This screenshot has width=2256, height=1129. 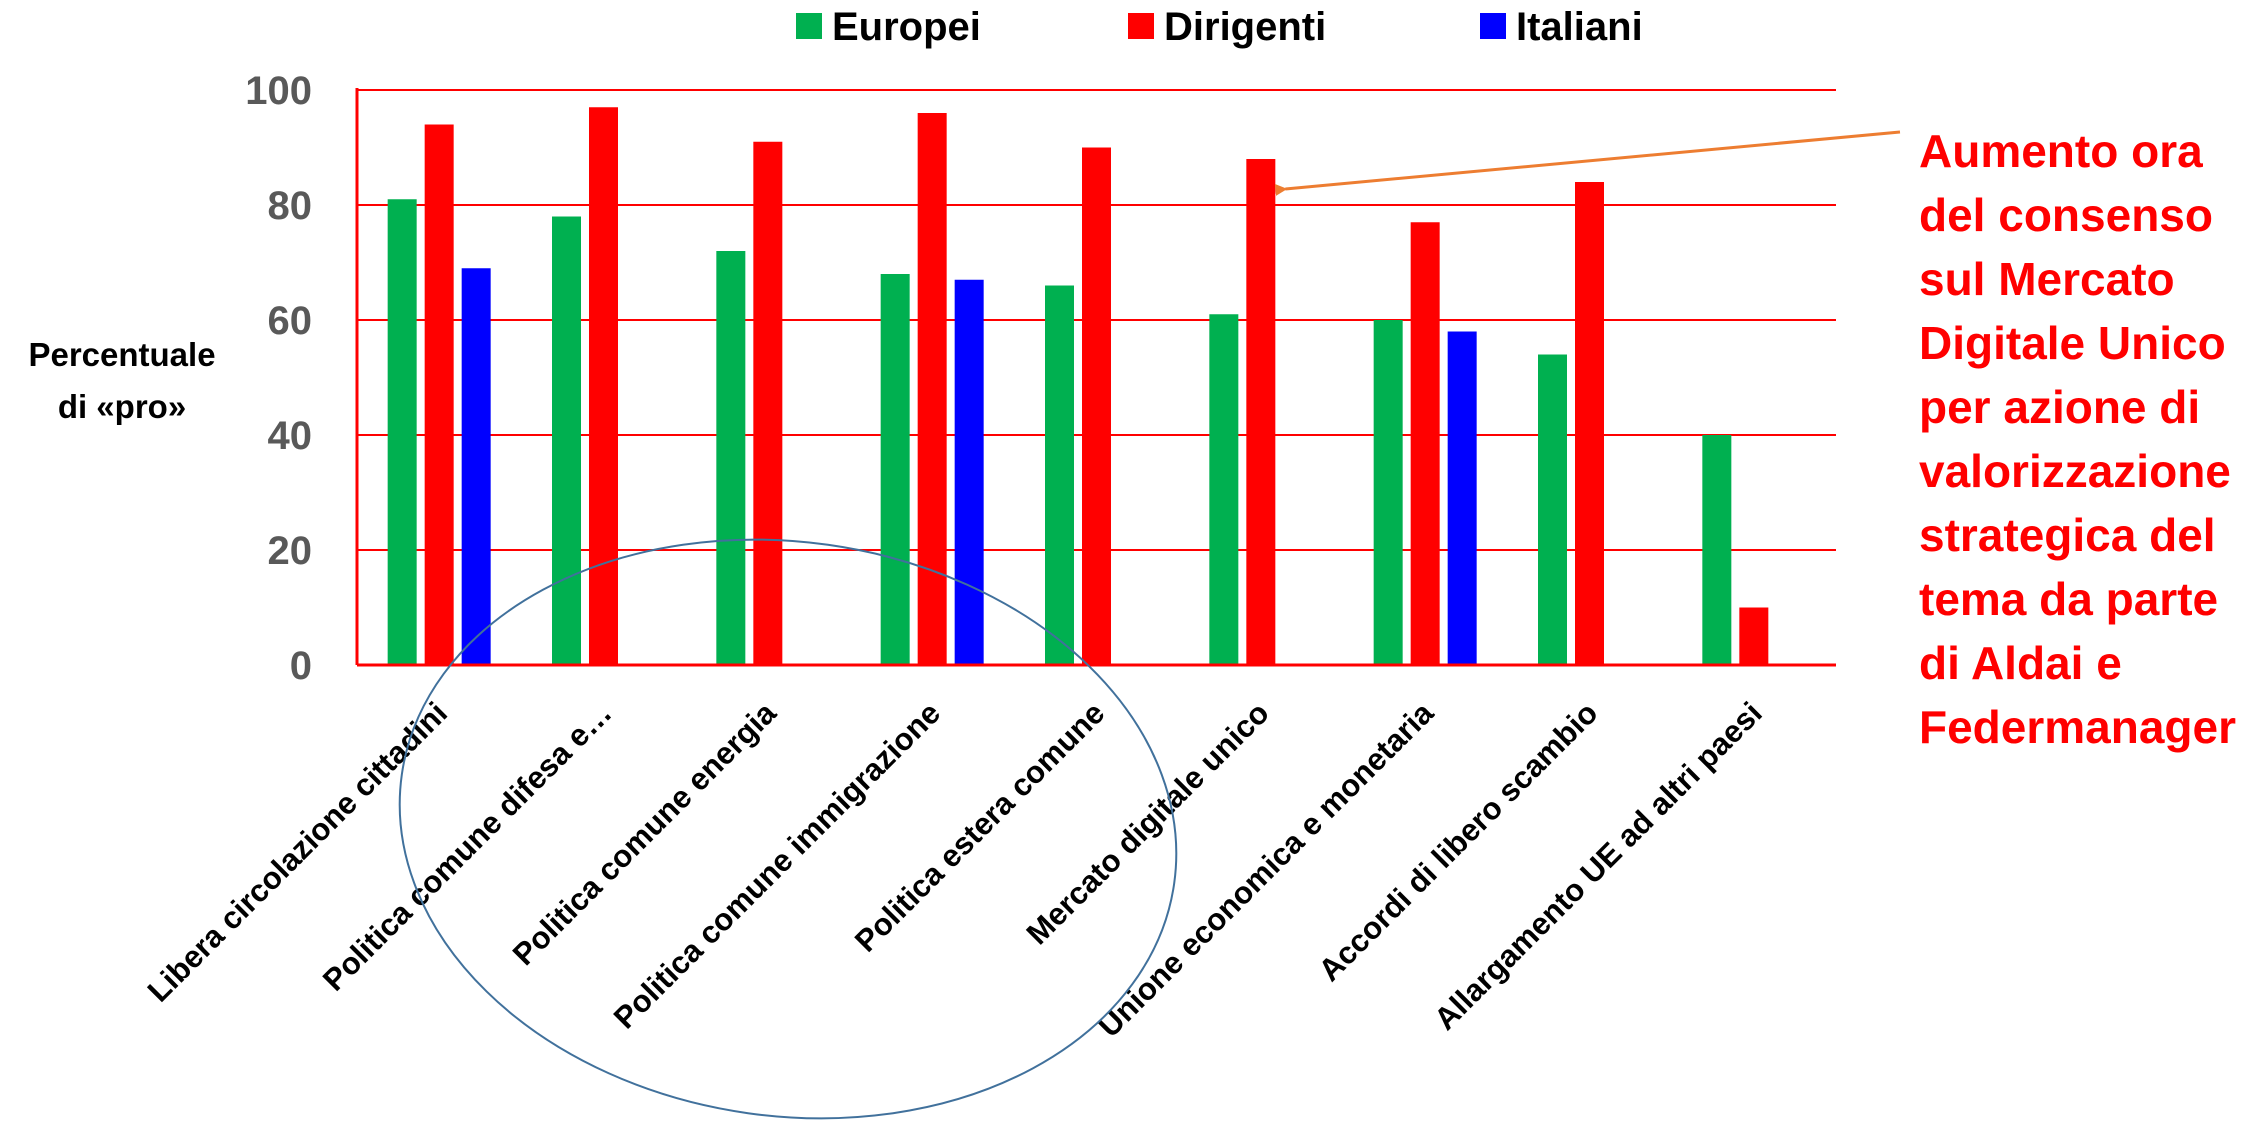 What do you see at coordinates (1265, 869) in the screenshot?
I see `x-category-label: Unione economica e monetaria` at bounding box center [1265, 869].